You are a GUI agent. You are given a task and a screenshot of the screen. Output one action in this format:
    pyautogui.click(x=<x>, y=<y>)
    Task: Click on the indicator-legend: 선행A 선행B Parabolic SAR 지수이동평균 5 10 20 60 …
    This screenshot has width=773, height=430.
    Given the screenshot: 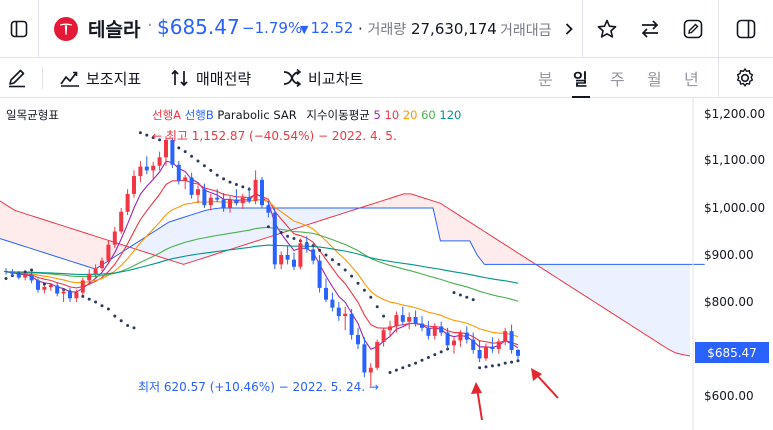 What is the action you would take?
    pyautogui.click(x=306, y=115)
    